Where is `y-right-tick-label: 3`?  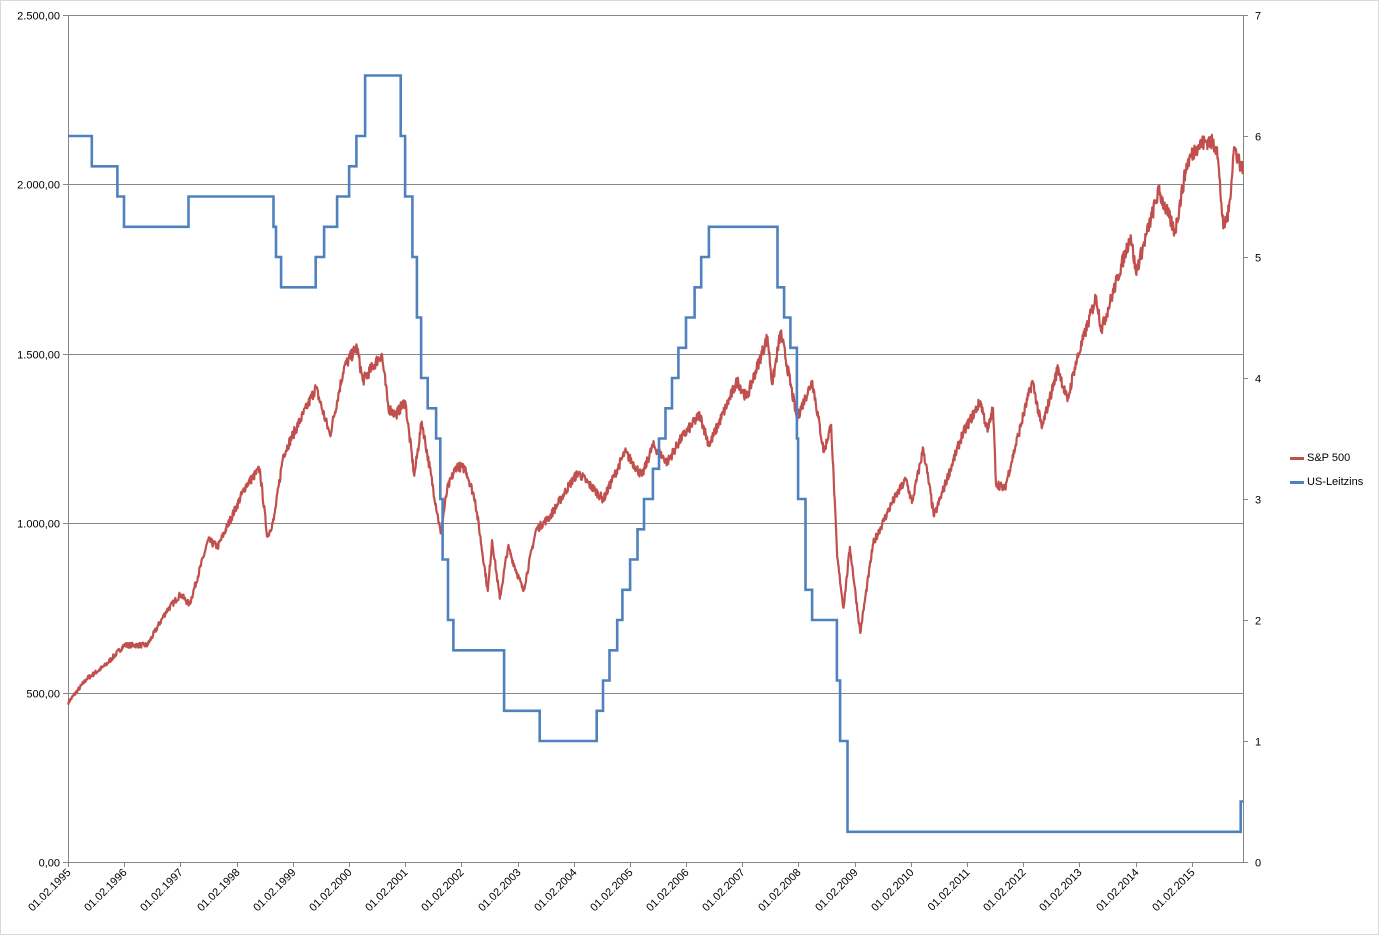 y-right-tick-label: 3 is located at coordinates (1258, 501).